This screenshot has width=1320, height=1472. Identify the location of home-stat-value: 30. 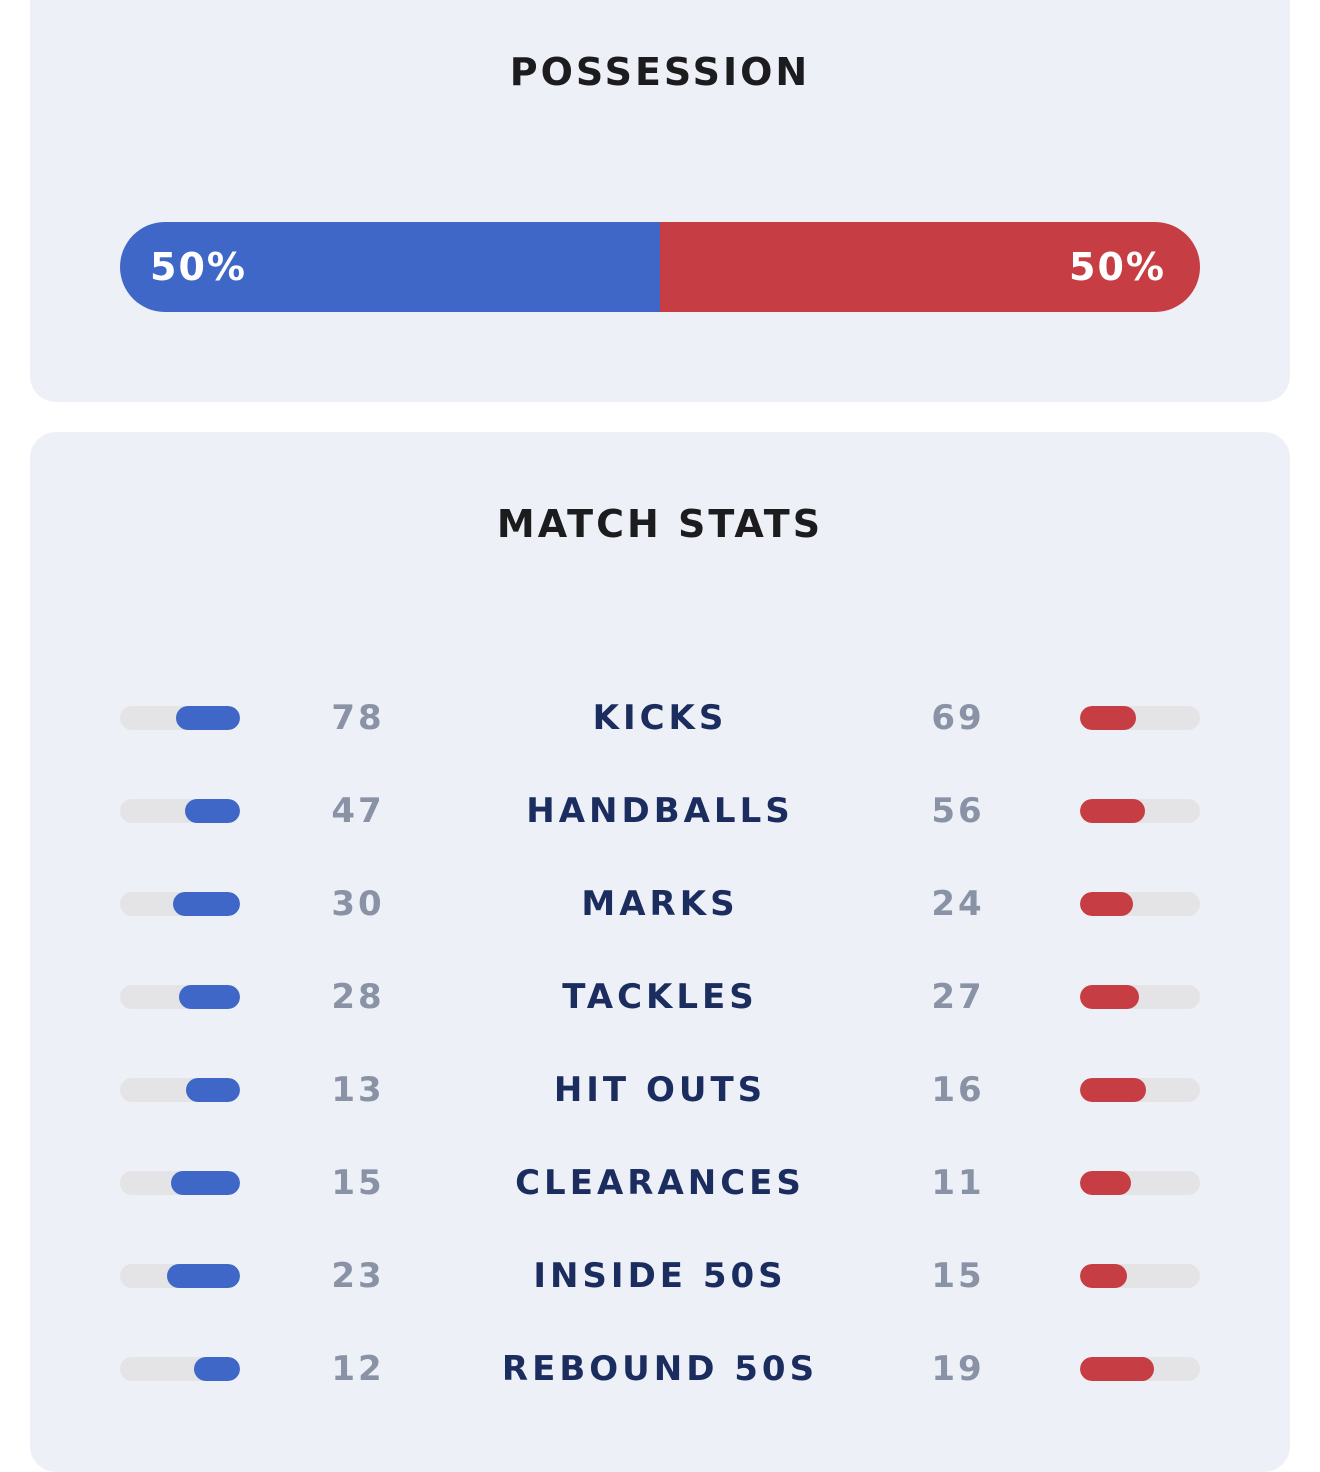
(358, 904).